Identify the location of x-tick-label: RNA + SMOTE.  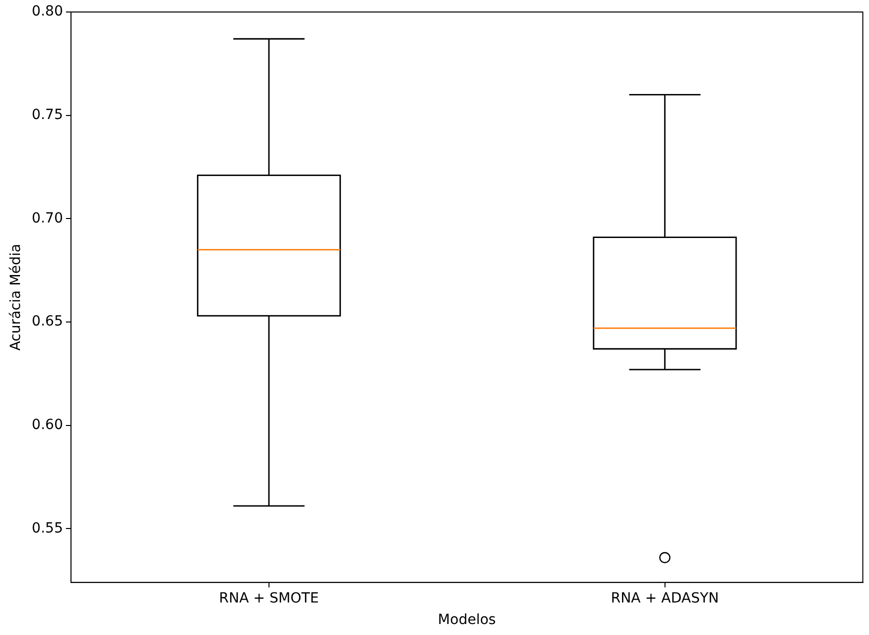
(269, 598).